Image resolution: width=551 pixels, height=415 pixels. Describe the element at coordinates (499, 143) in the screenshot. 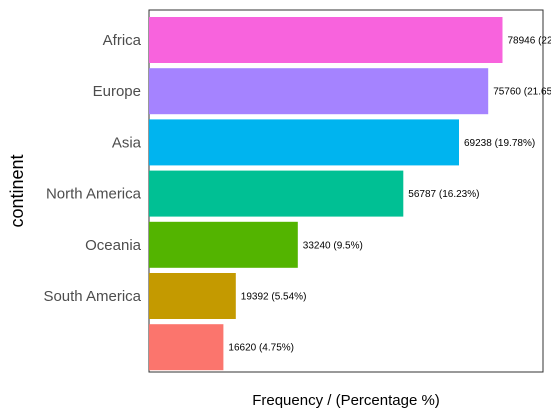

I see `data-label: 69238 (19.78%)` at that location.